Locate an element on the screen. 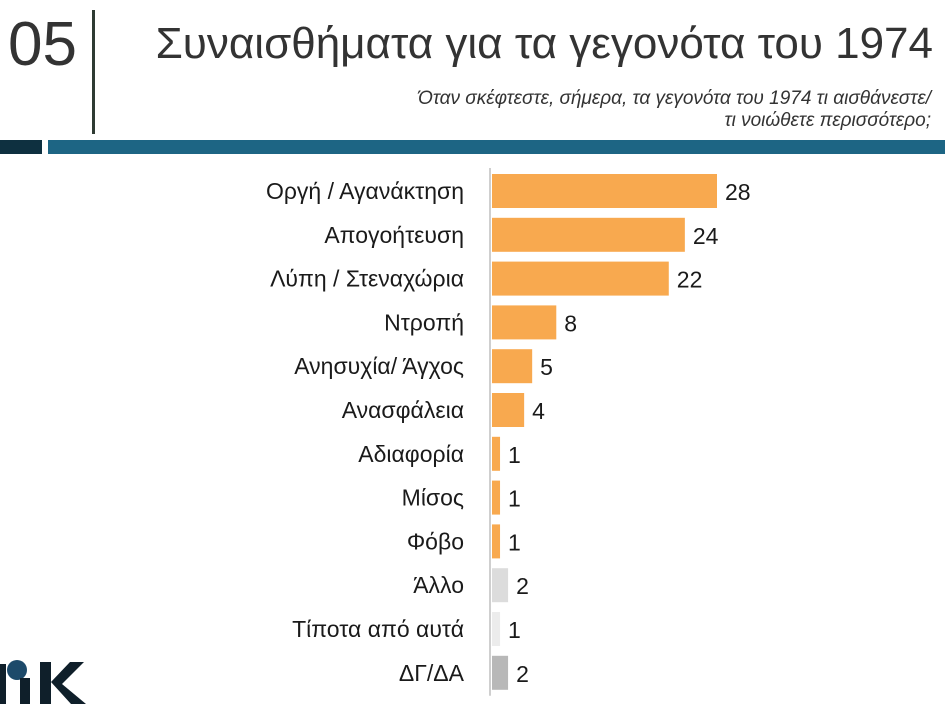  category-label: Ανησυχία/ Άγχος is located at coordinates (379, 366).